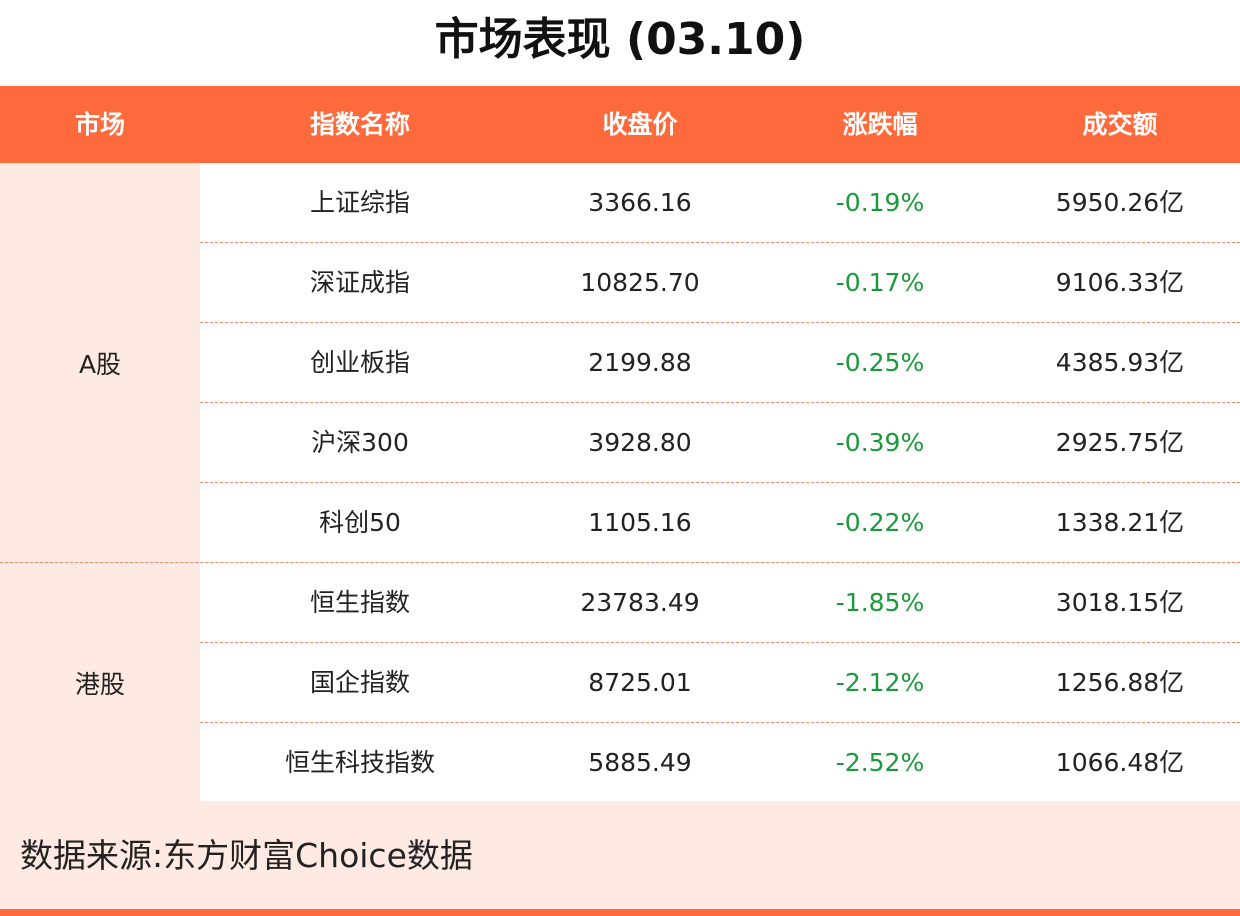 The width and height of the screenshot is (1240, 916). What do you see at coordinates (1120, 362) in the screenshot?
I see `turnover-cell: 4385.93亿` at bounding box center [1120, 362].